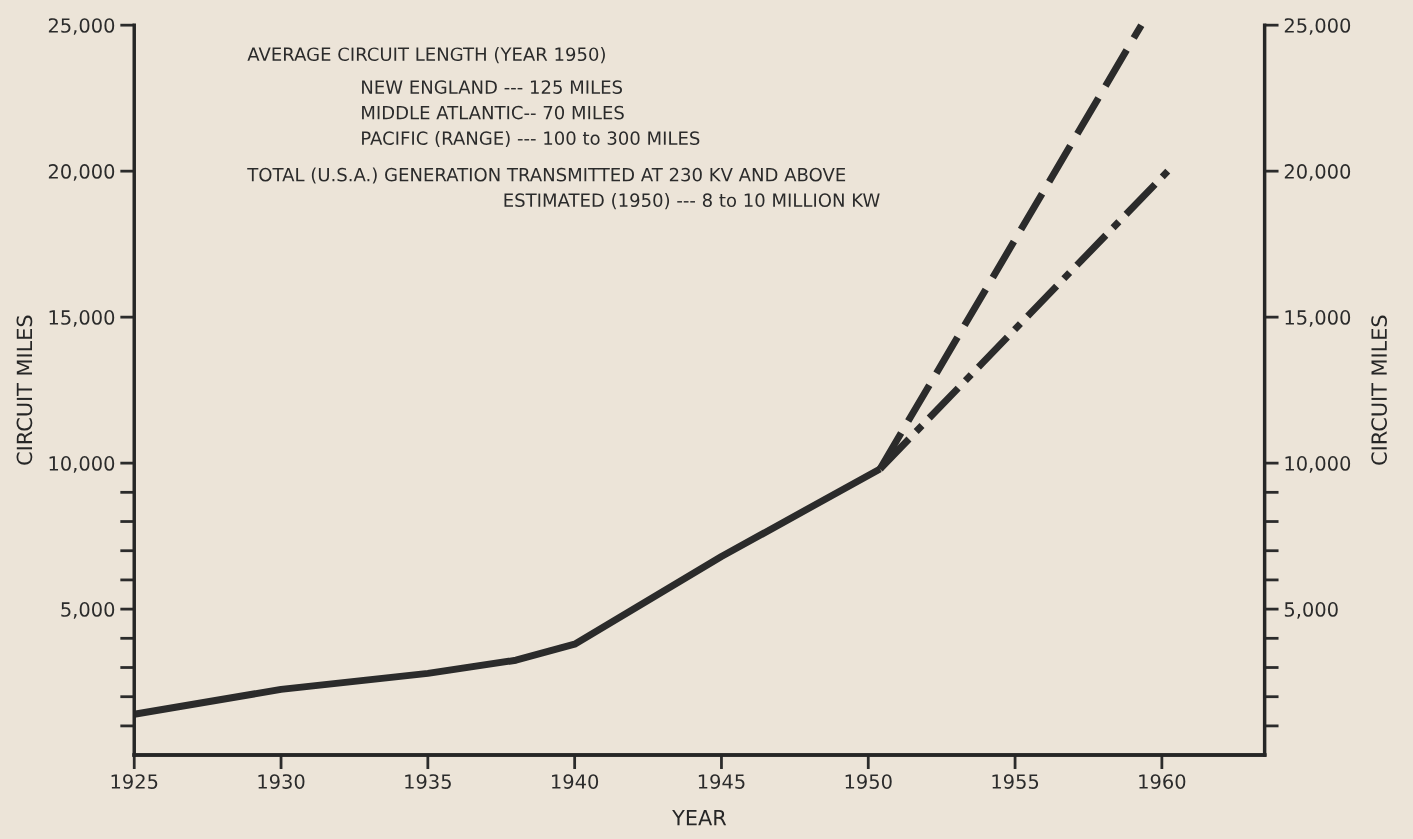 The height and width of the screenshot is (839, 1413). I want to click on y-tick-label: 20,000, so click(81, 172).